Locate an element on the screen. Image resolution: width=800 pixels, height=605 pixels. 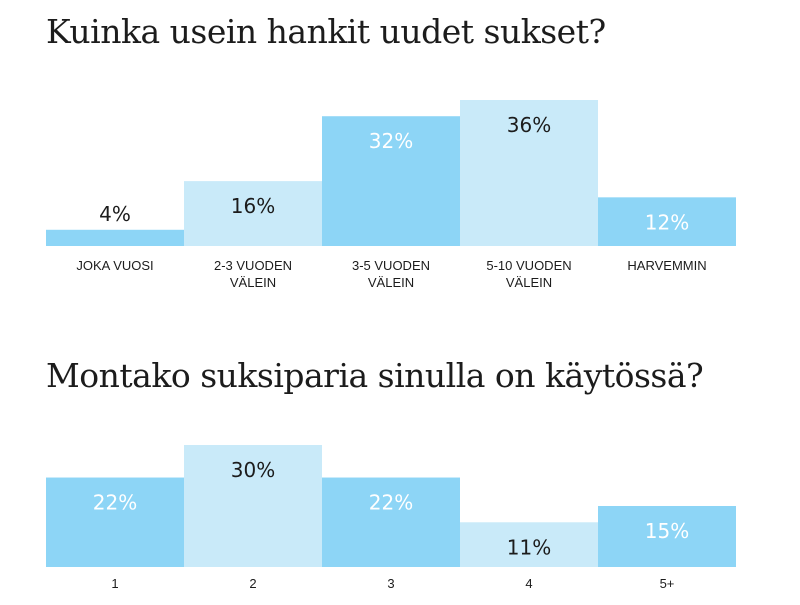
value-label-2-4: 11% is located at coordinates (529, 547).